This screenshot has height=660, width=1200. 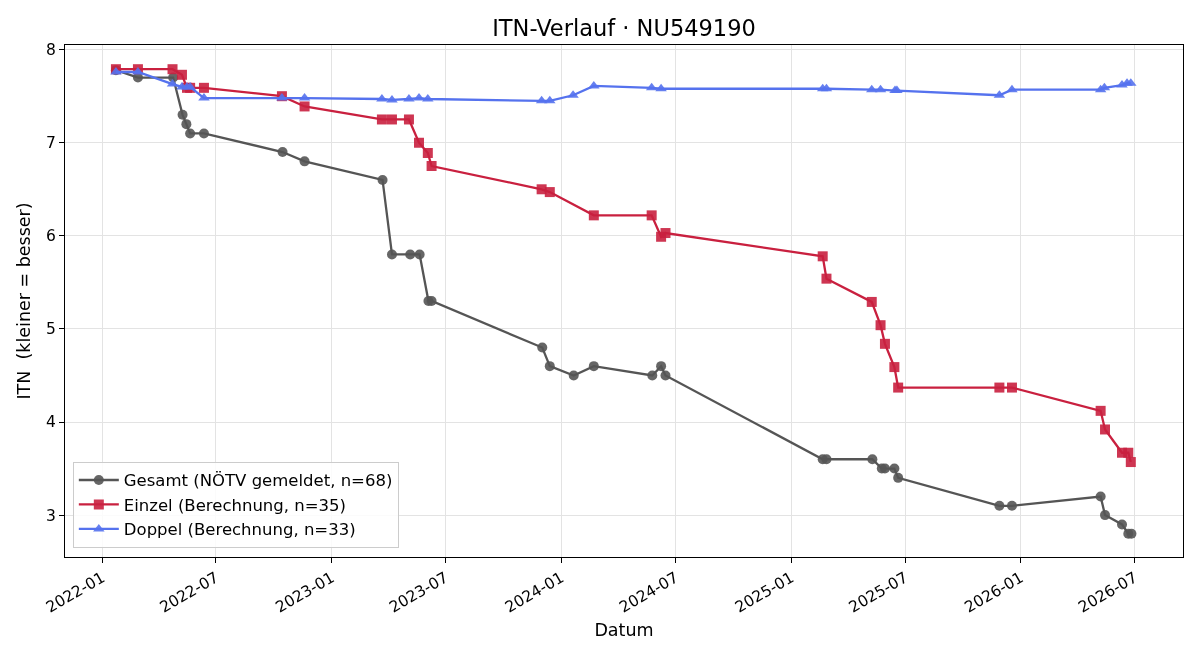 What do you see at coordinates (624, 28) in the screenshot?
I see `chart-title: ITN-Verlauf · NU549190` at bounding box center [624, 28].